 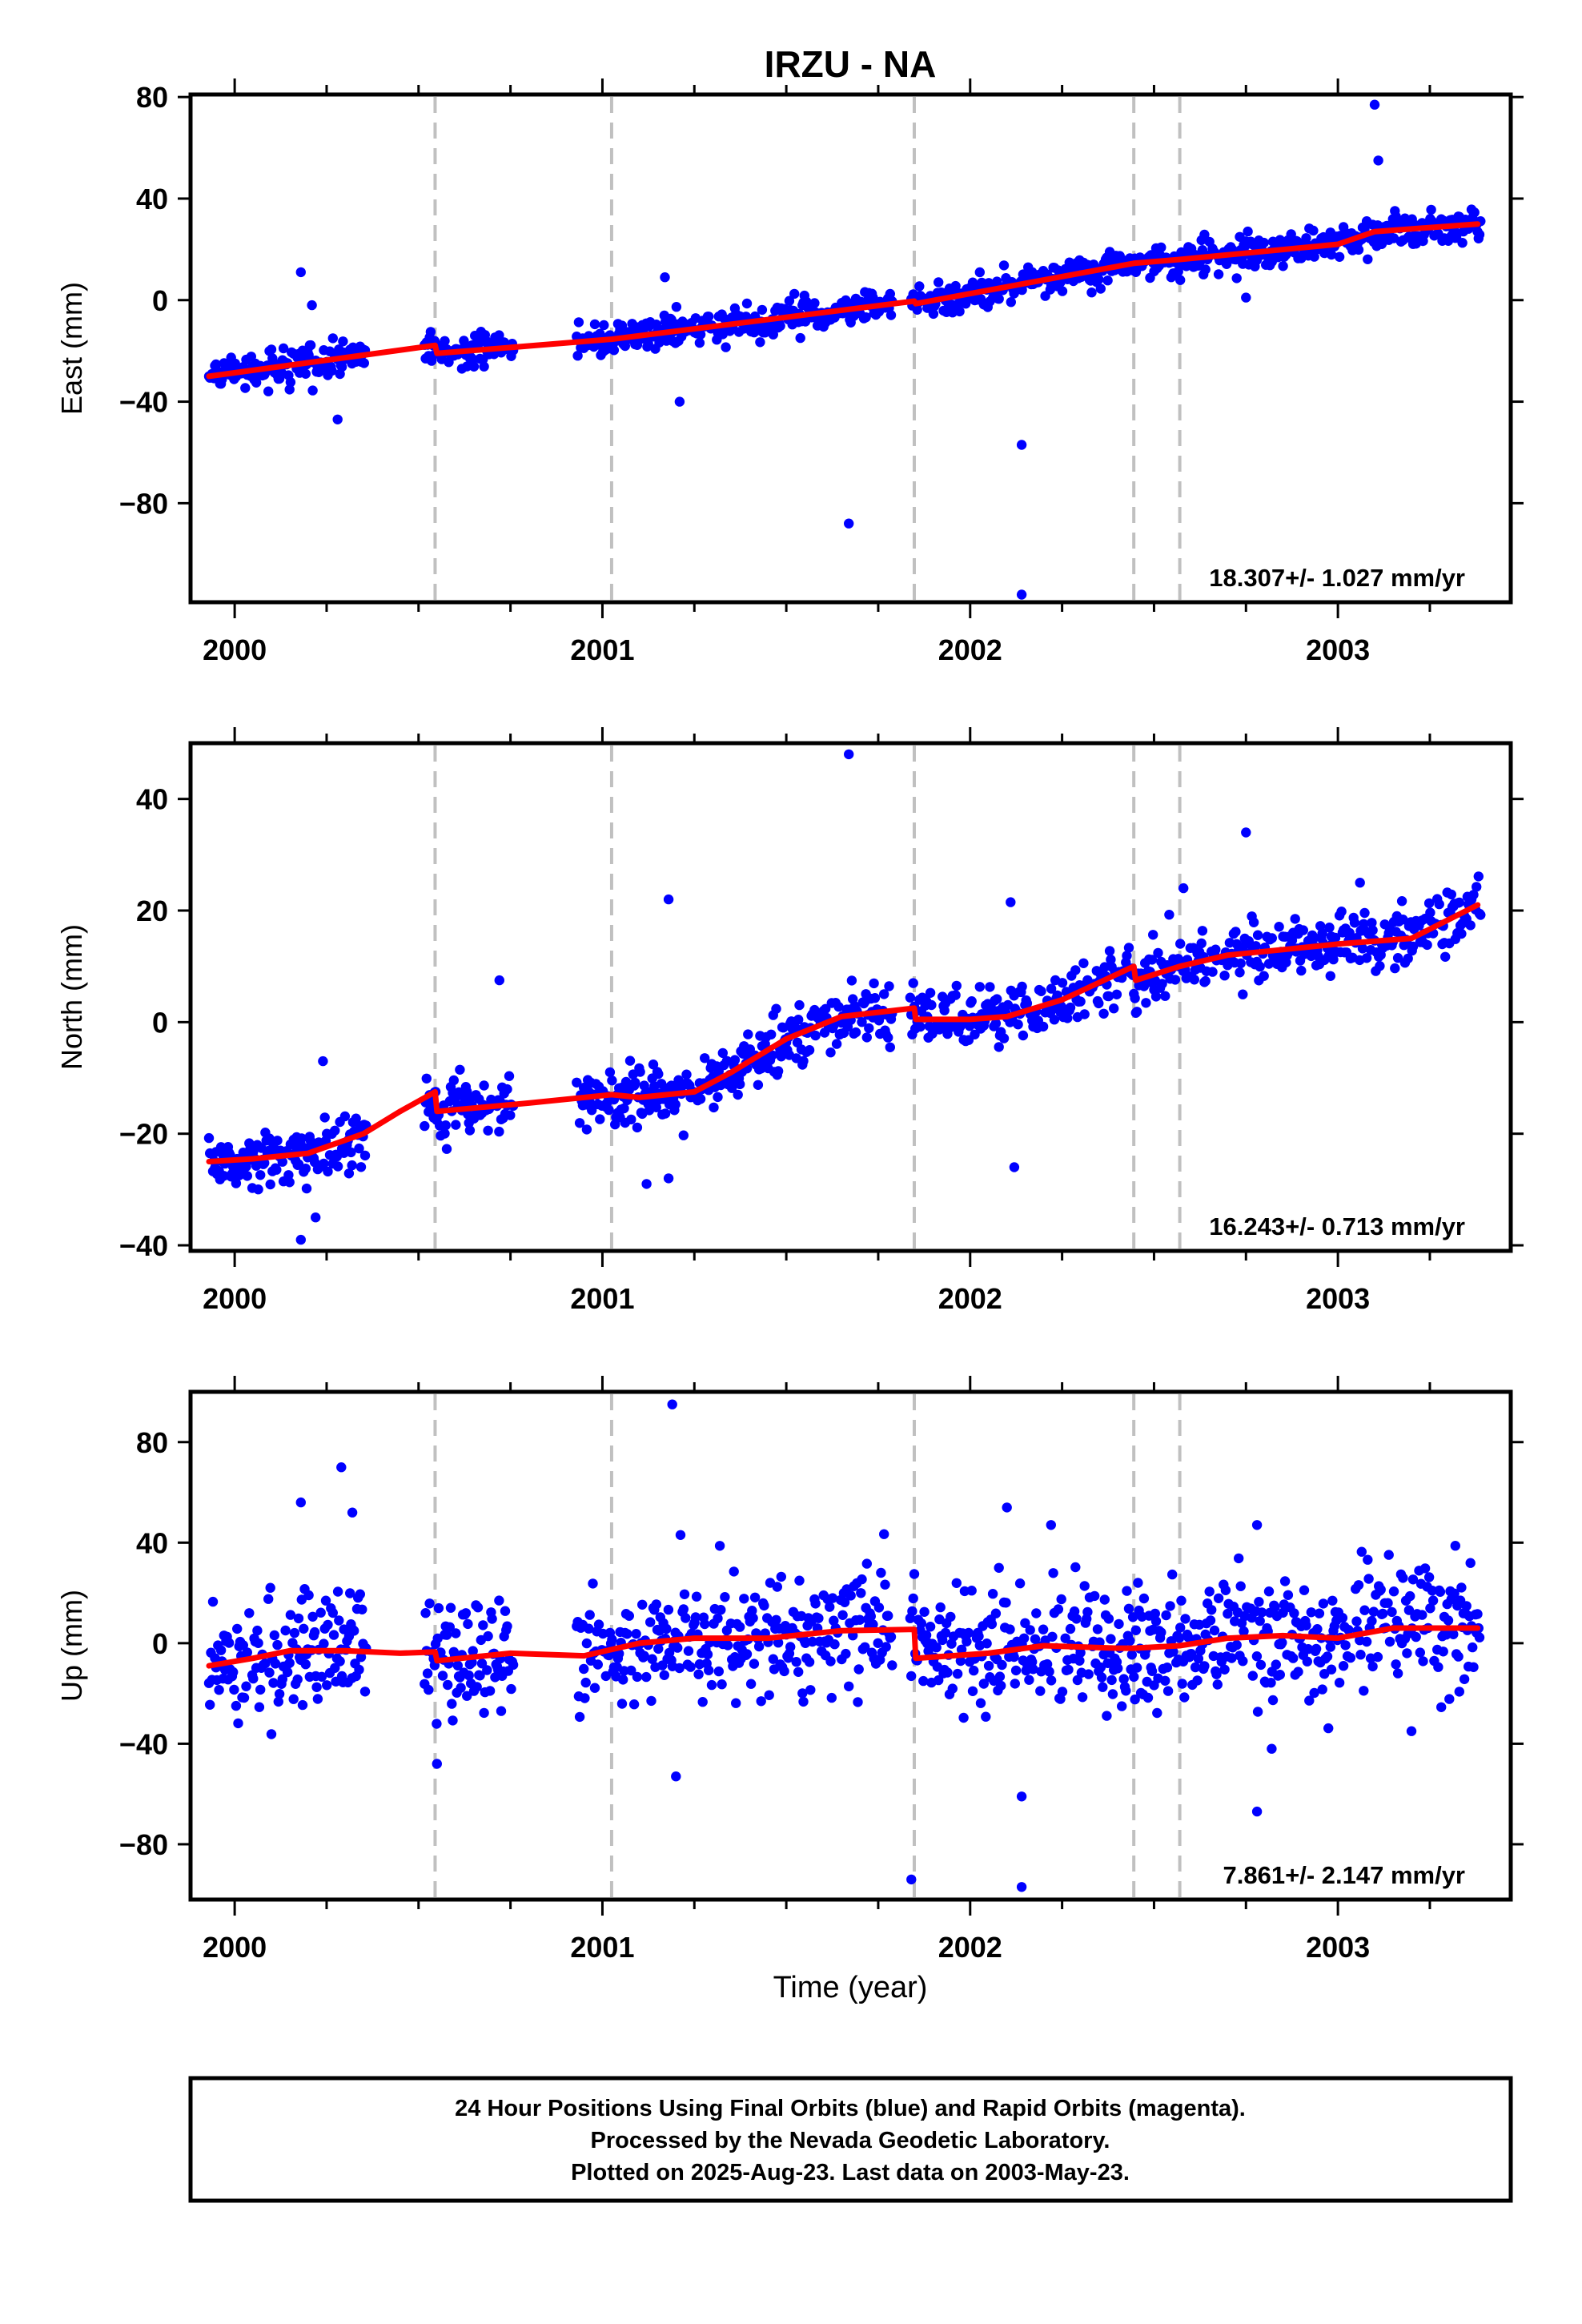 I want to click on up-y-tick-label: −40, so click(x=144, y=1743).